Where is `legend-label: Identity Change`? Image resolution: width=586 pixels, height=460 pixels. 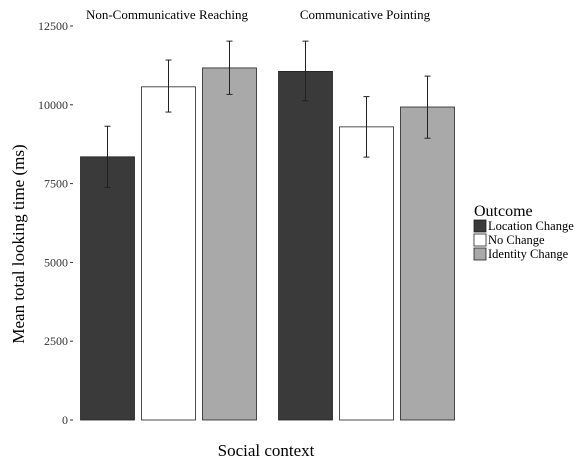 legend-label: Identity Change is located at coordinates (528, 254).